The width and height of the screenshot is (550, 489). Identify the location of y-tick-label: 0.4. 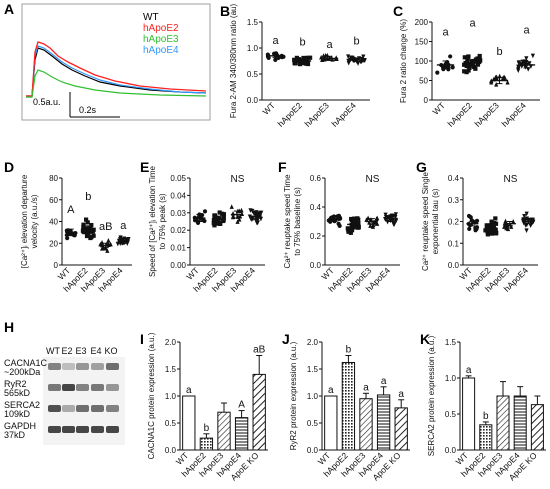
(316, 207).